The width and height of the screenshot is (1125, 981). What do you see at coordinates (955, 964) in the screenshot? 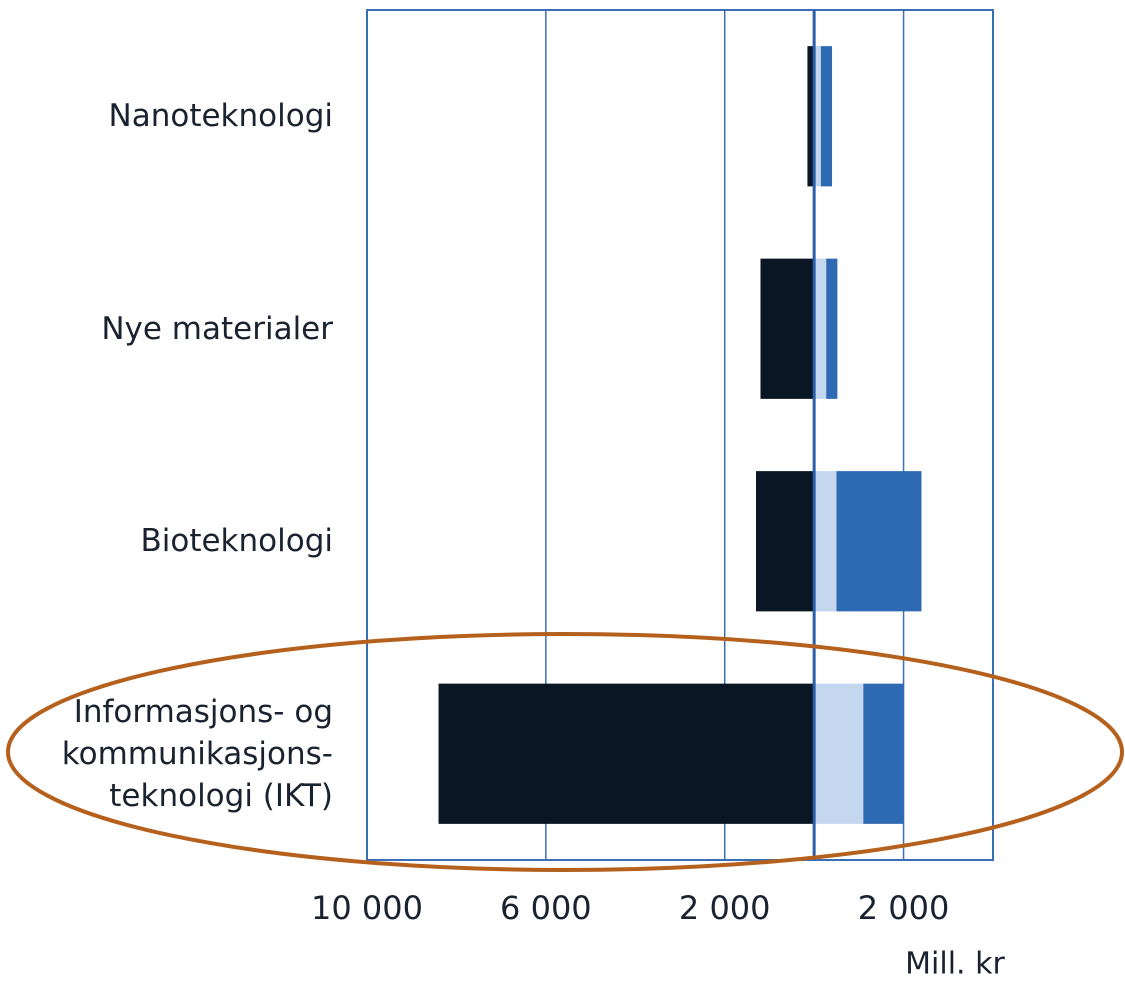
I see `x-axis-label: Mill. kr` at bounding box center [955, 964].